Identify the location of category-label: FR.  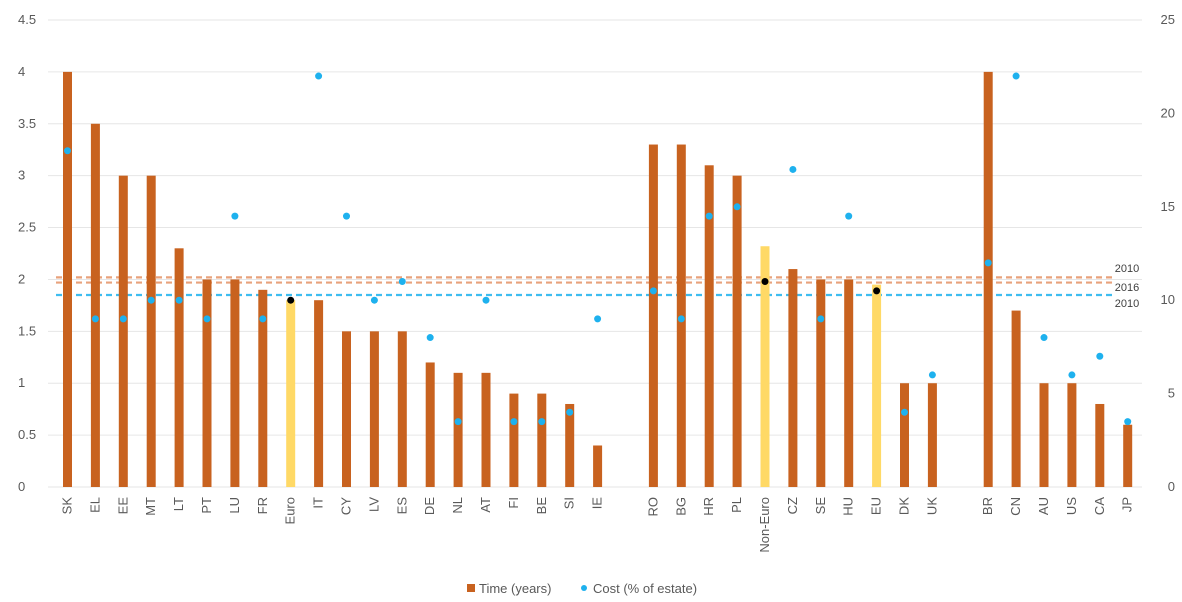
(262, 505).